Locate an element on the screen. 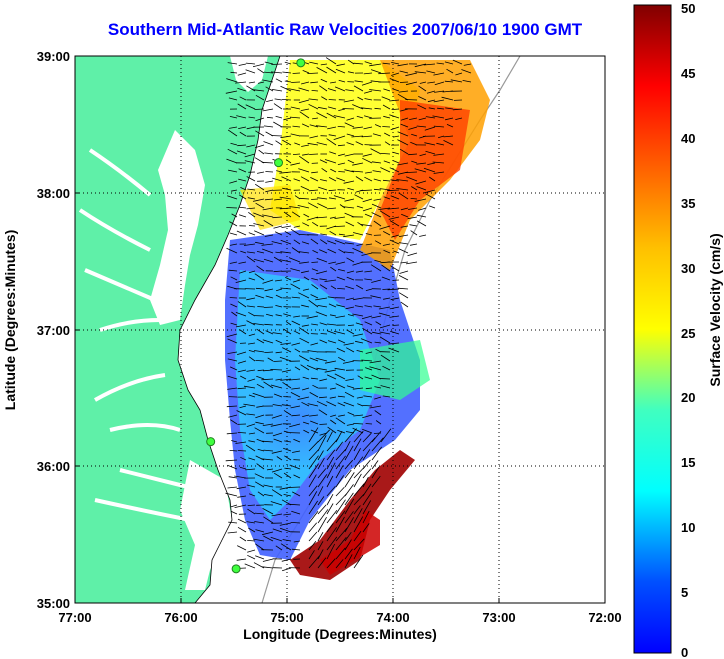  lat-tick: 36:00 is located at coordinates (53, 466).